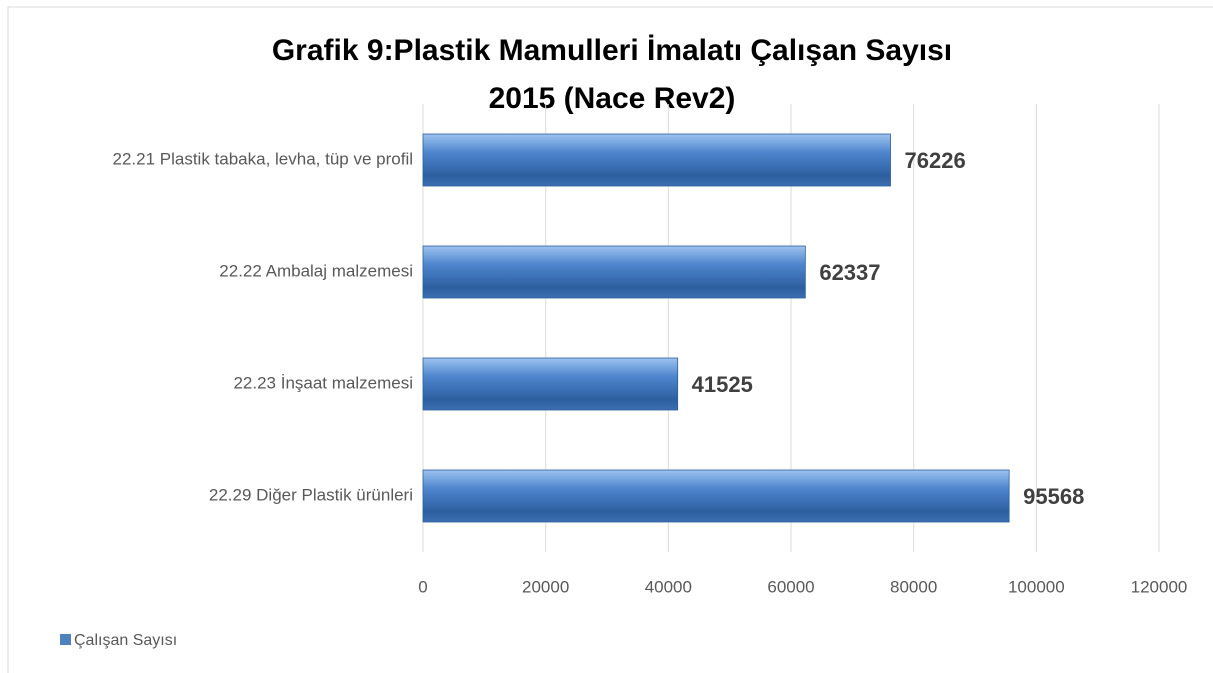 The width and height of the screenshot is (1213, 673). What do you see at coordinates (849, 272) in the screenshot?
I see `data-label: 62337` at bounding box center [849, 272].